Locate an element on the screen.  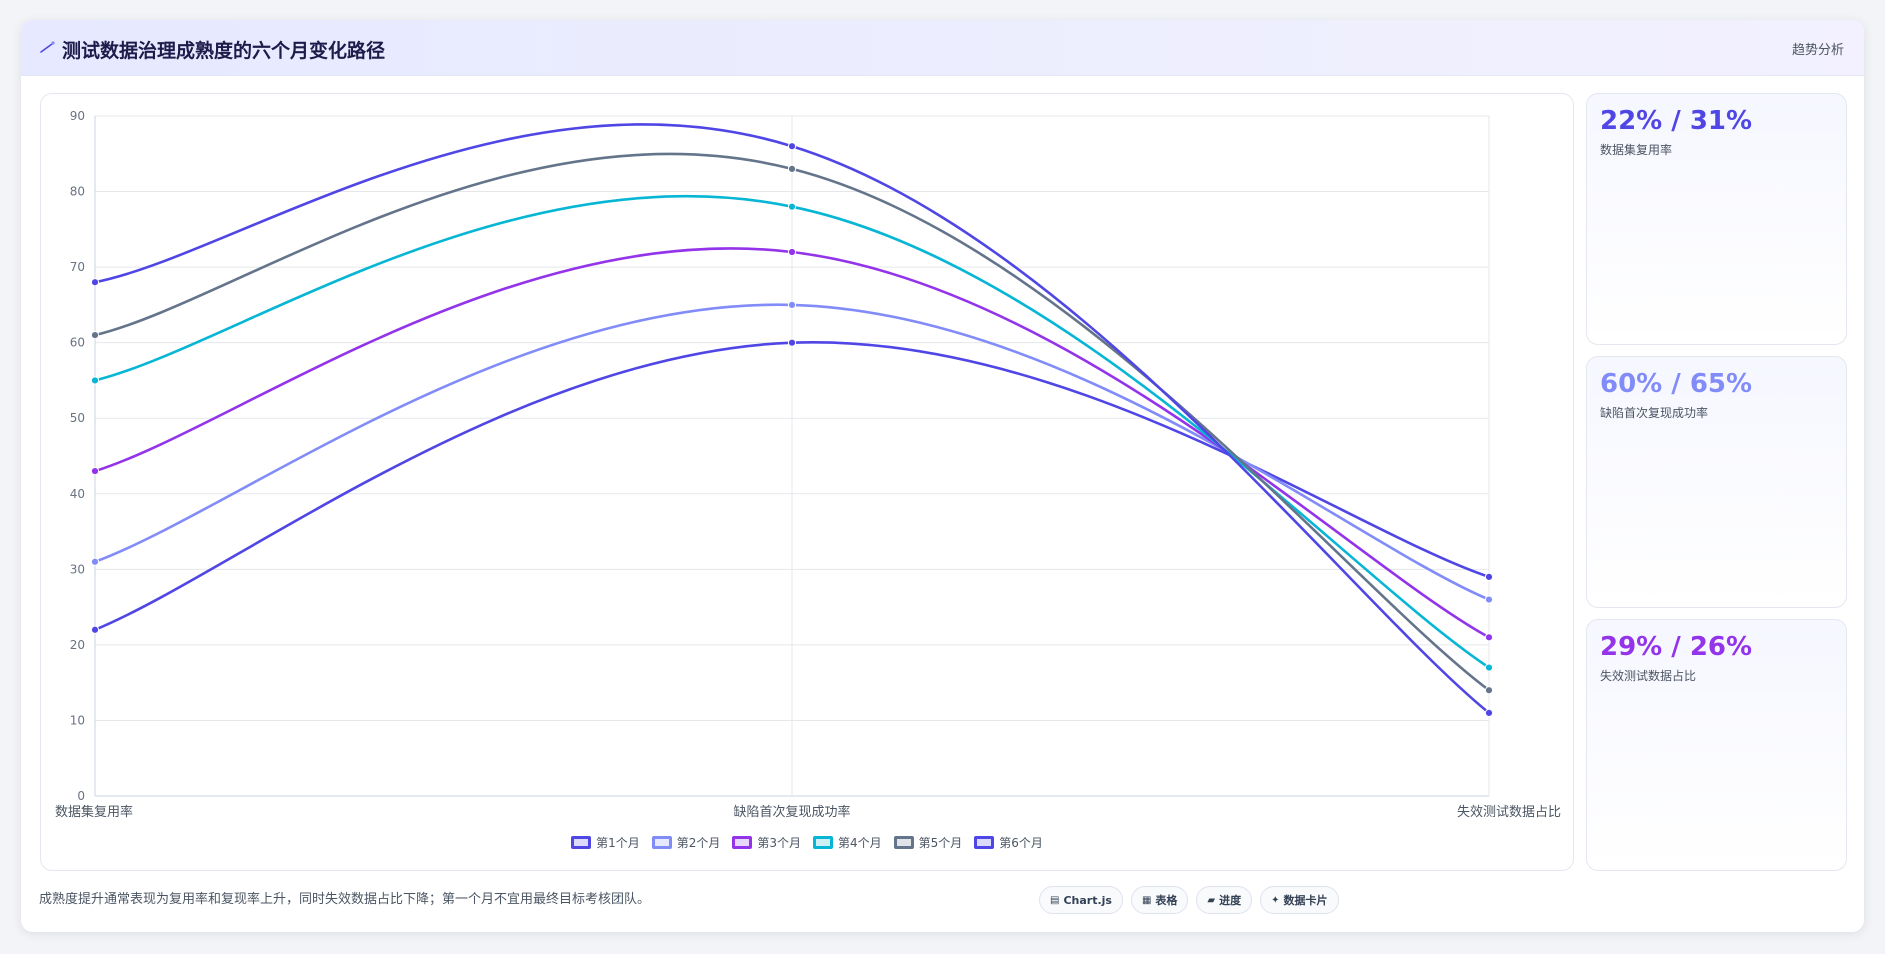
chart-legend: 第1个月 第2个月 第3个月 第4个月 第5个月 第6个月 is located at coordinates (807, 842).